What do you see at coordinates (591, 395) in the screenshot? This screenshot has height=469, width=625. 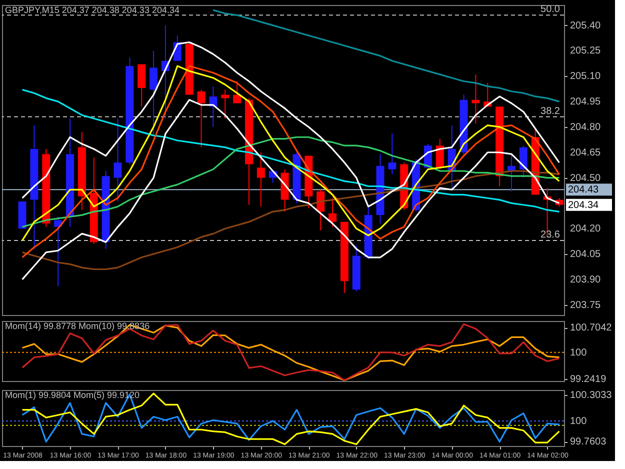 I see `y-tick-label: 100.3033` at bounding box center [591, 395].